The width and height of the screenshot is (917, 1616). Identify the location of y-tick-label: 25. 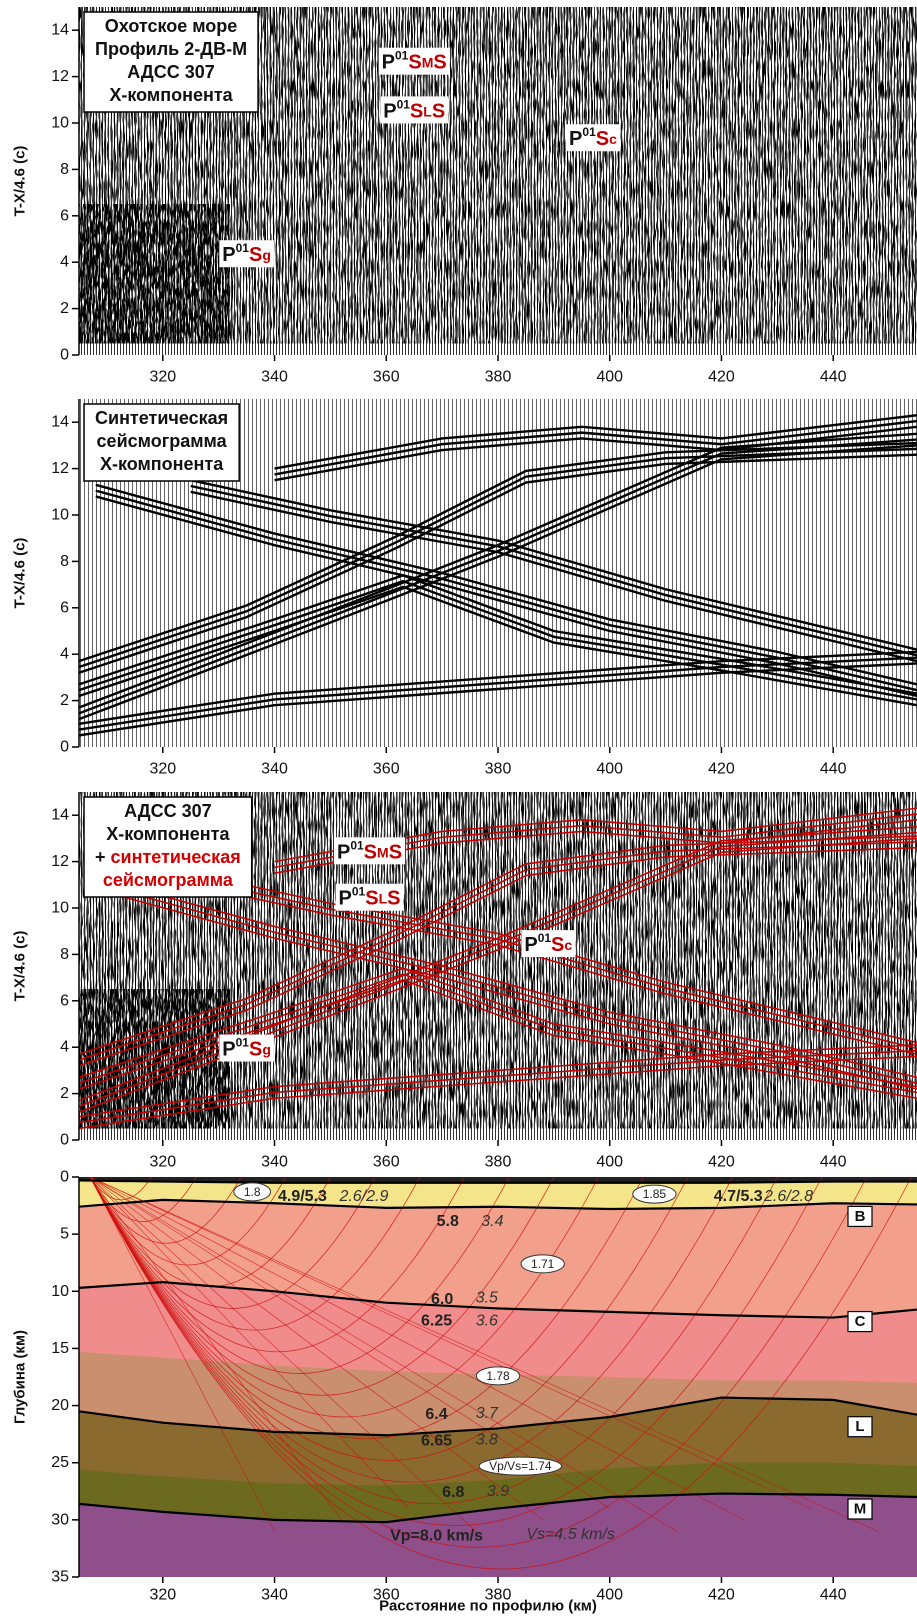
(60, 1462).